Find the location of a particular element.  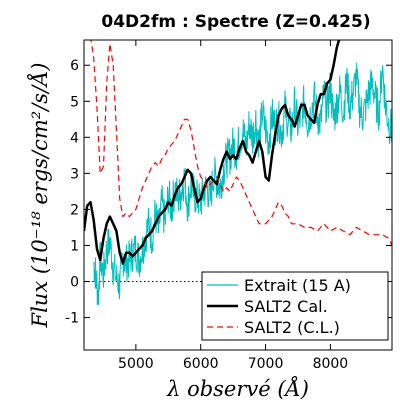

legend-entry-extrait-label: Extrait (15 A) is located at coordinates (297, 285).